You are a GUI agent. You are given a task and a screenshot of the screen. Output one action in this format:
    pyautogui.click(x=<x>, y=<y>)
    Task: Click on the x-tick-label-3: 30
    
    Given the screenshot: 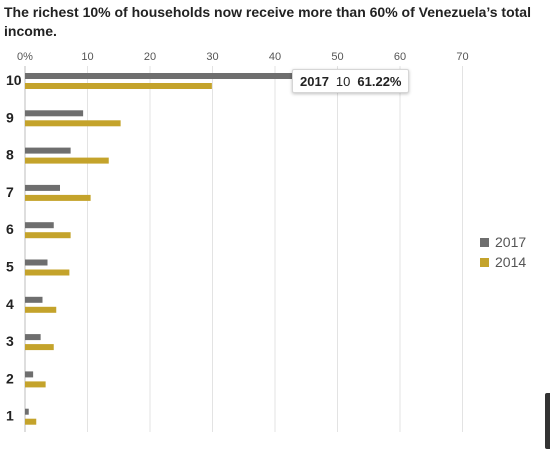 What is the action you would take?
    pyautogui.click(x=212, y=57)
    